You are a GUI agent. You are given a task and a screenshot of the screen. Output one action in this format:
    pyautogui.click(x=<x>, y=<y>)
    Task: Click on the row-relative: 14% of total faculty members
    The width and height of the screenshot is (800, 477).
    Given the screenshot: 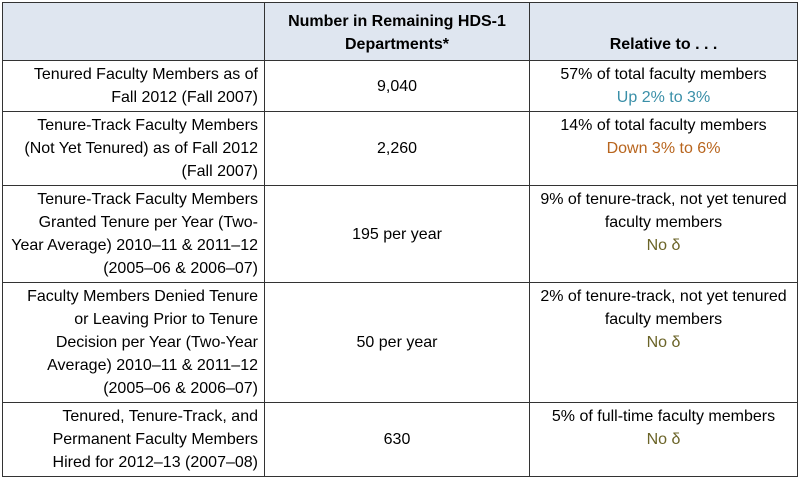 What is the action you would take?
    pyautogui.click(x=663, y=125)
    